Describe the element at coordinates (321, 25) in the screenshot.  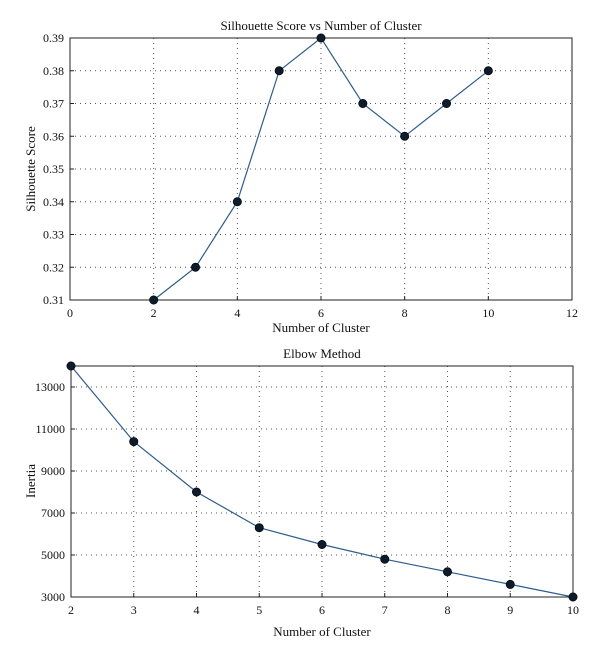
I see `chart-title: Silhouette Score vs Number of Cluster` at that location.